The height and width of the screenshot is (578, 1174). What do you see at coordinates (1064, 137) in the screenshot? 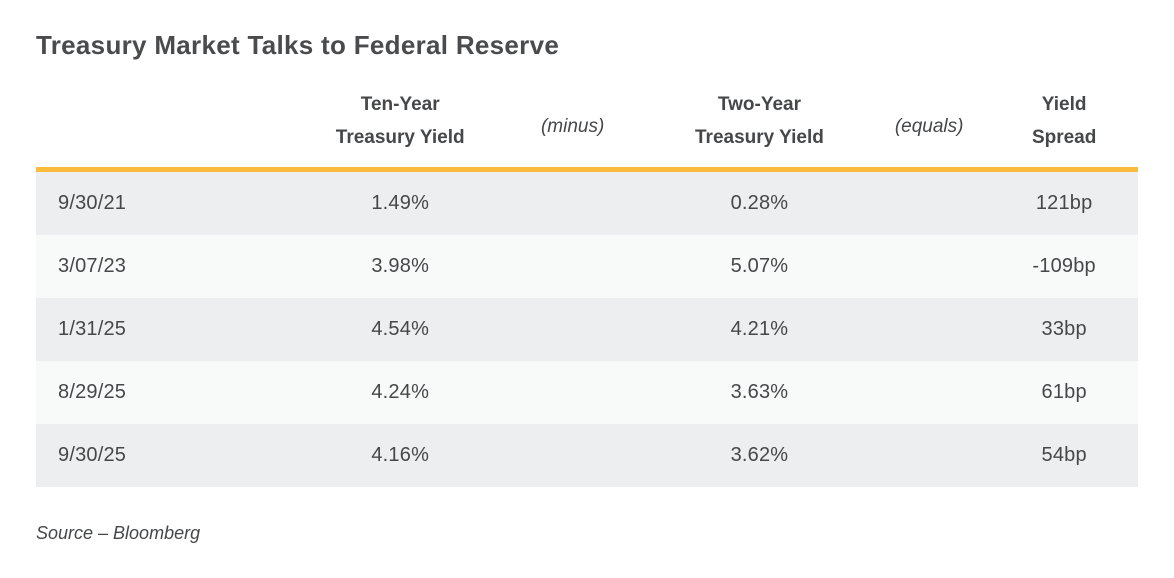
I see `header-yield-spread-line2: Spread` at bounding box center [1064, 137].